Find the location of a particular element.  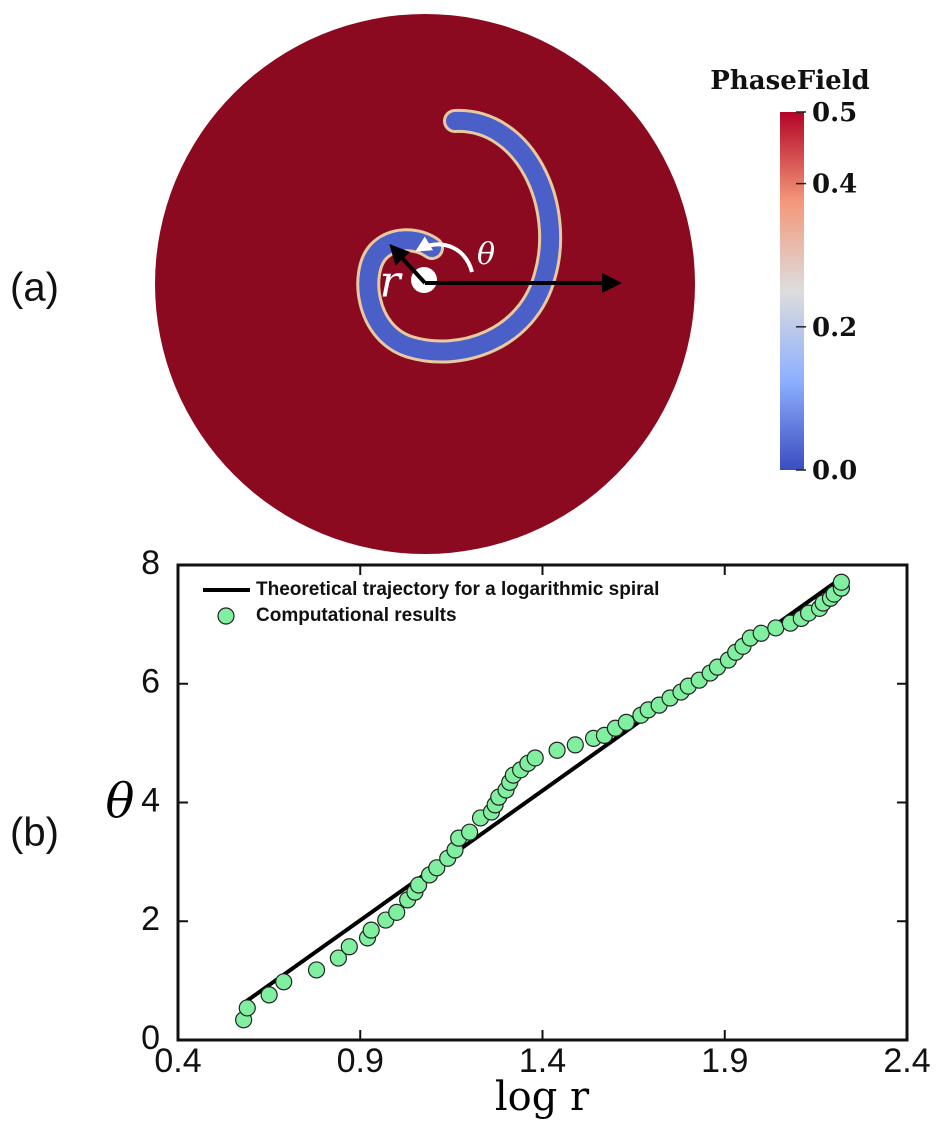

colorbar is located at coordinates (792, 291).